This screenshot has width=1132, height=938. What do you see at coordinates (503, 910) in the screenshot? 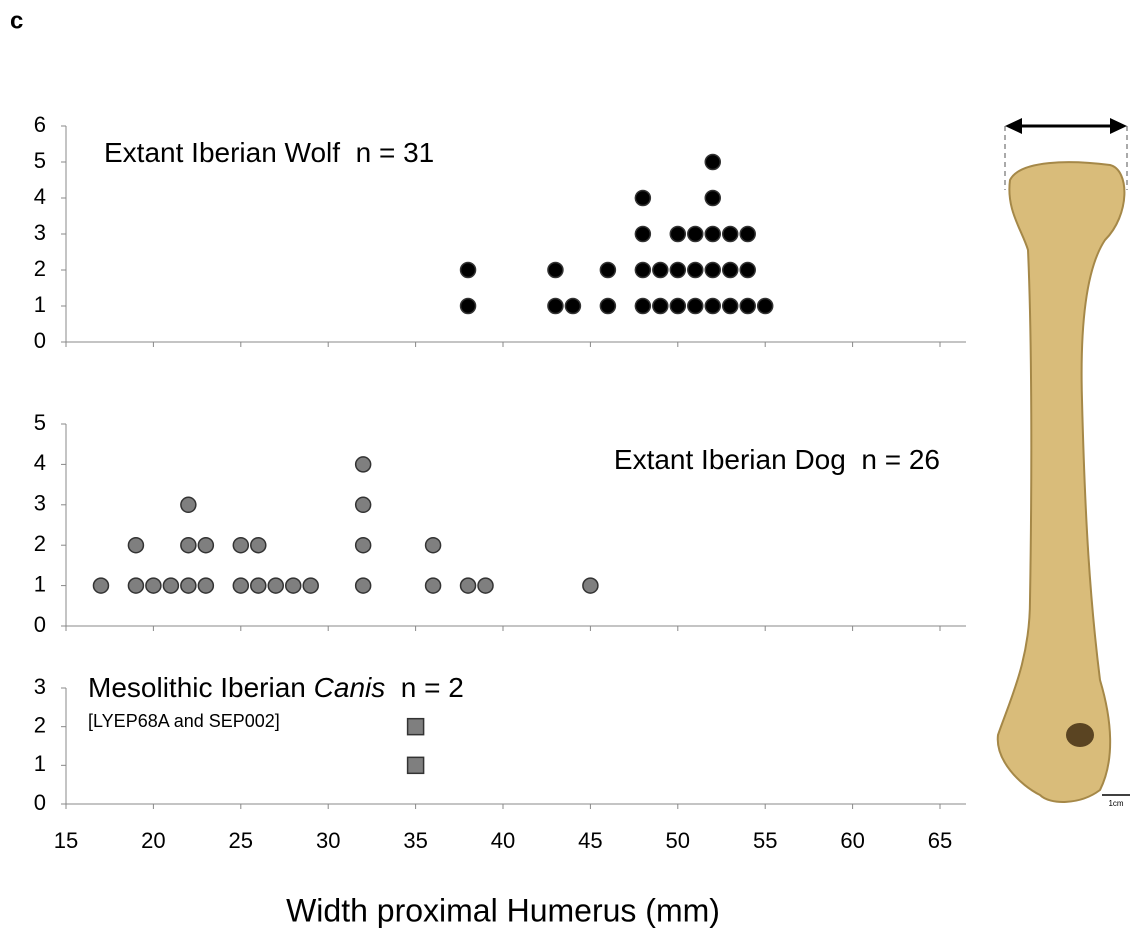
I see `x-axis-title: Width proximal Humerus (mm)` at bounding box center [503, 910].